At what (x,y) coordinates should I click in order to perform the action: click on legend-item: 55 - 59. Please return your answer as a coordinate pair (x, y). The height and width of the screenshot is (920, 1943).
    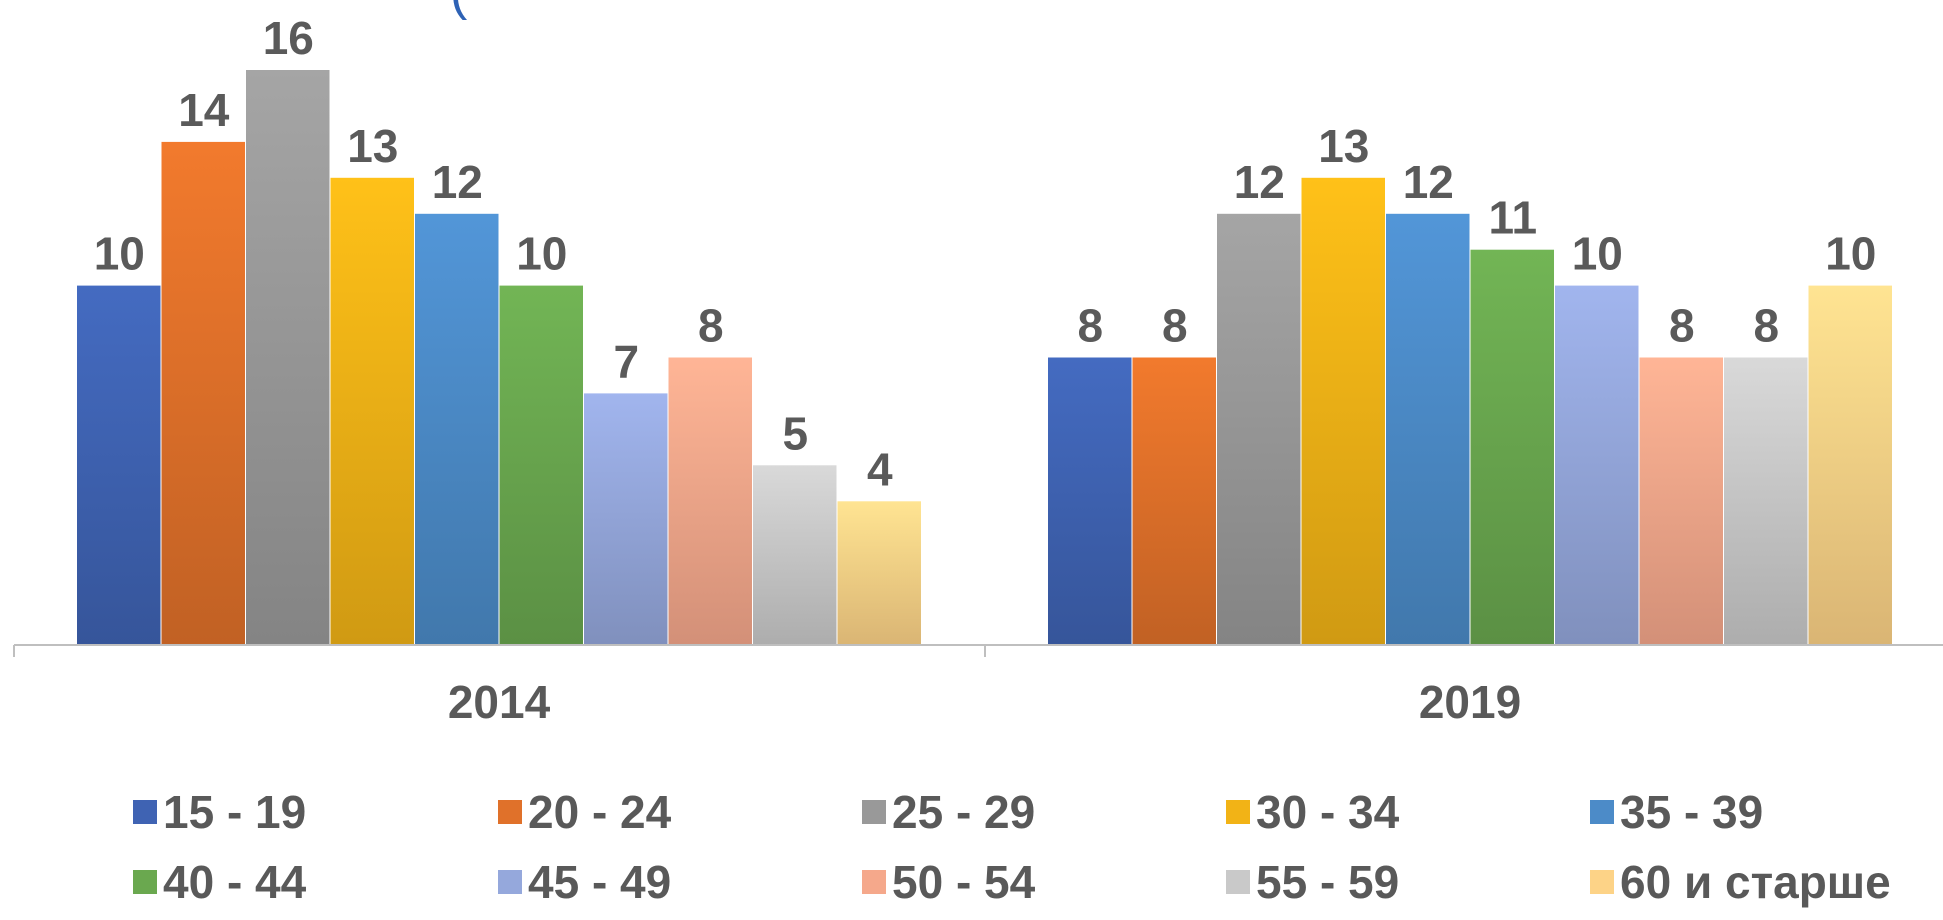
    Looking at the image, I should click on (1312, 882).